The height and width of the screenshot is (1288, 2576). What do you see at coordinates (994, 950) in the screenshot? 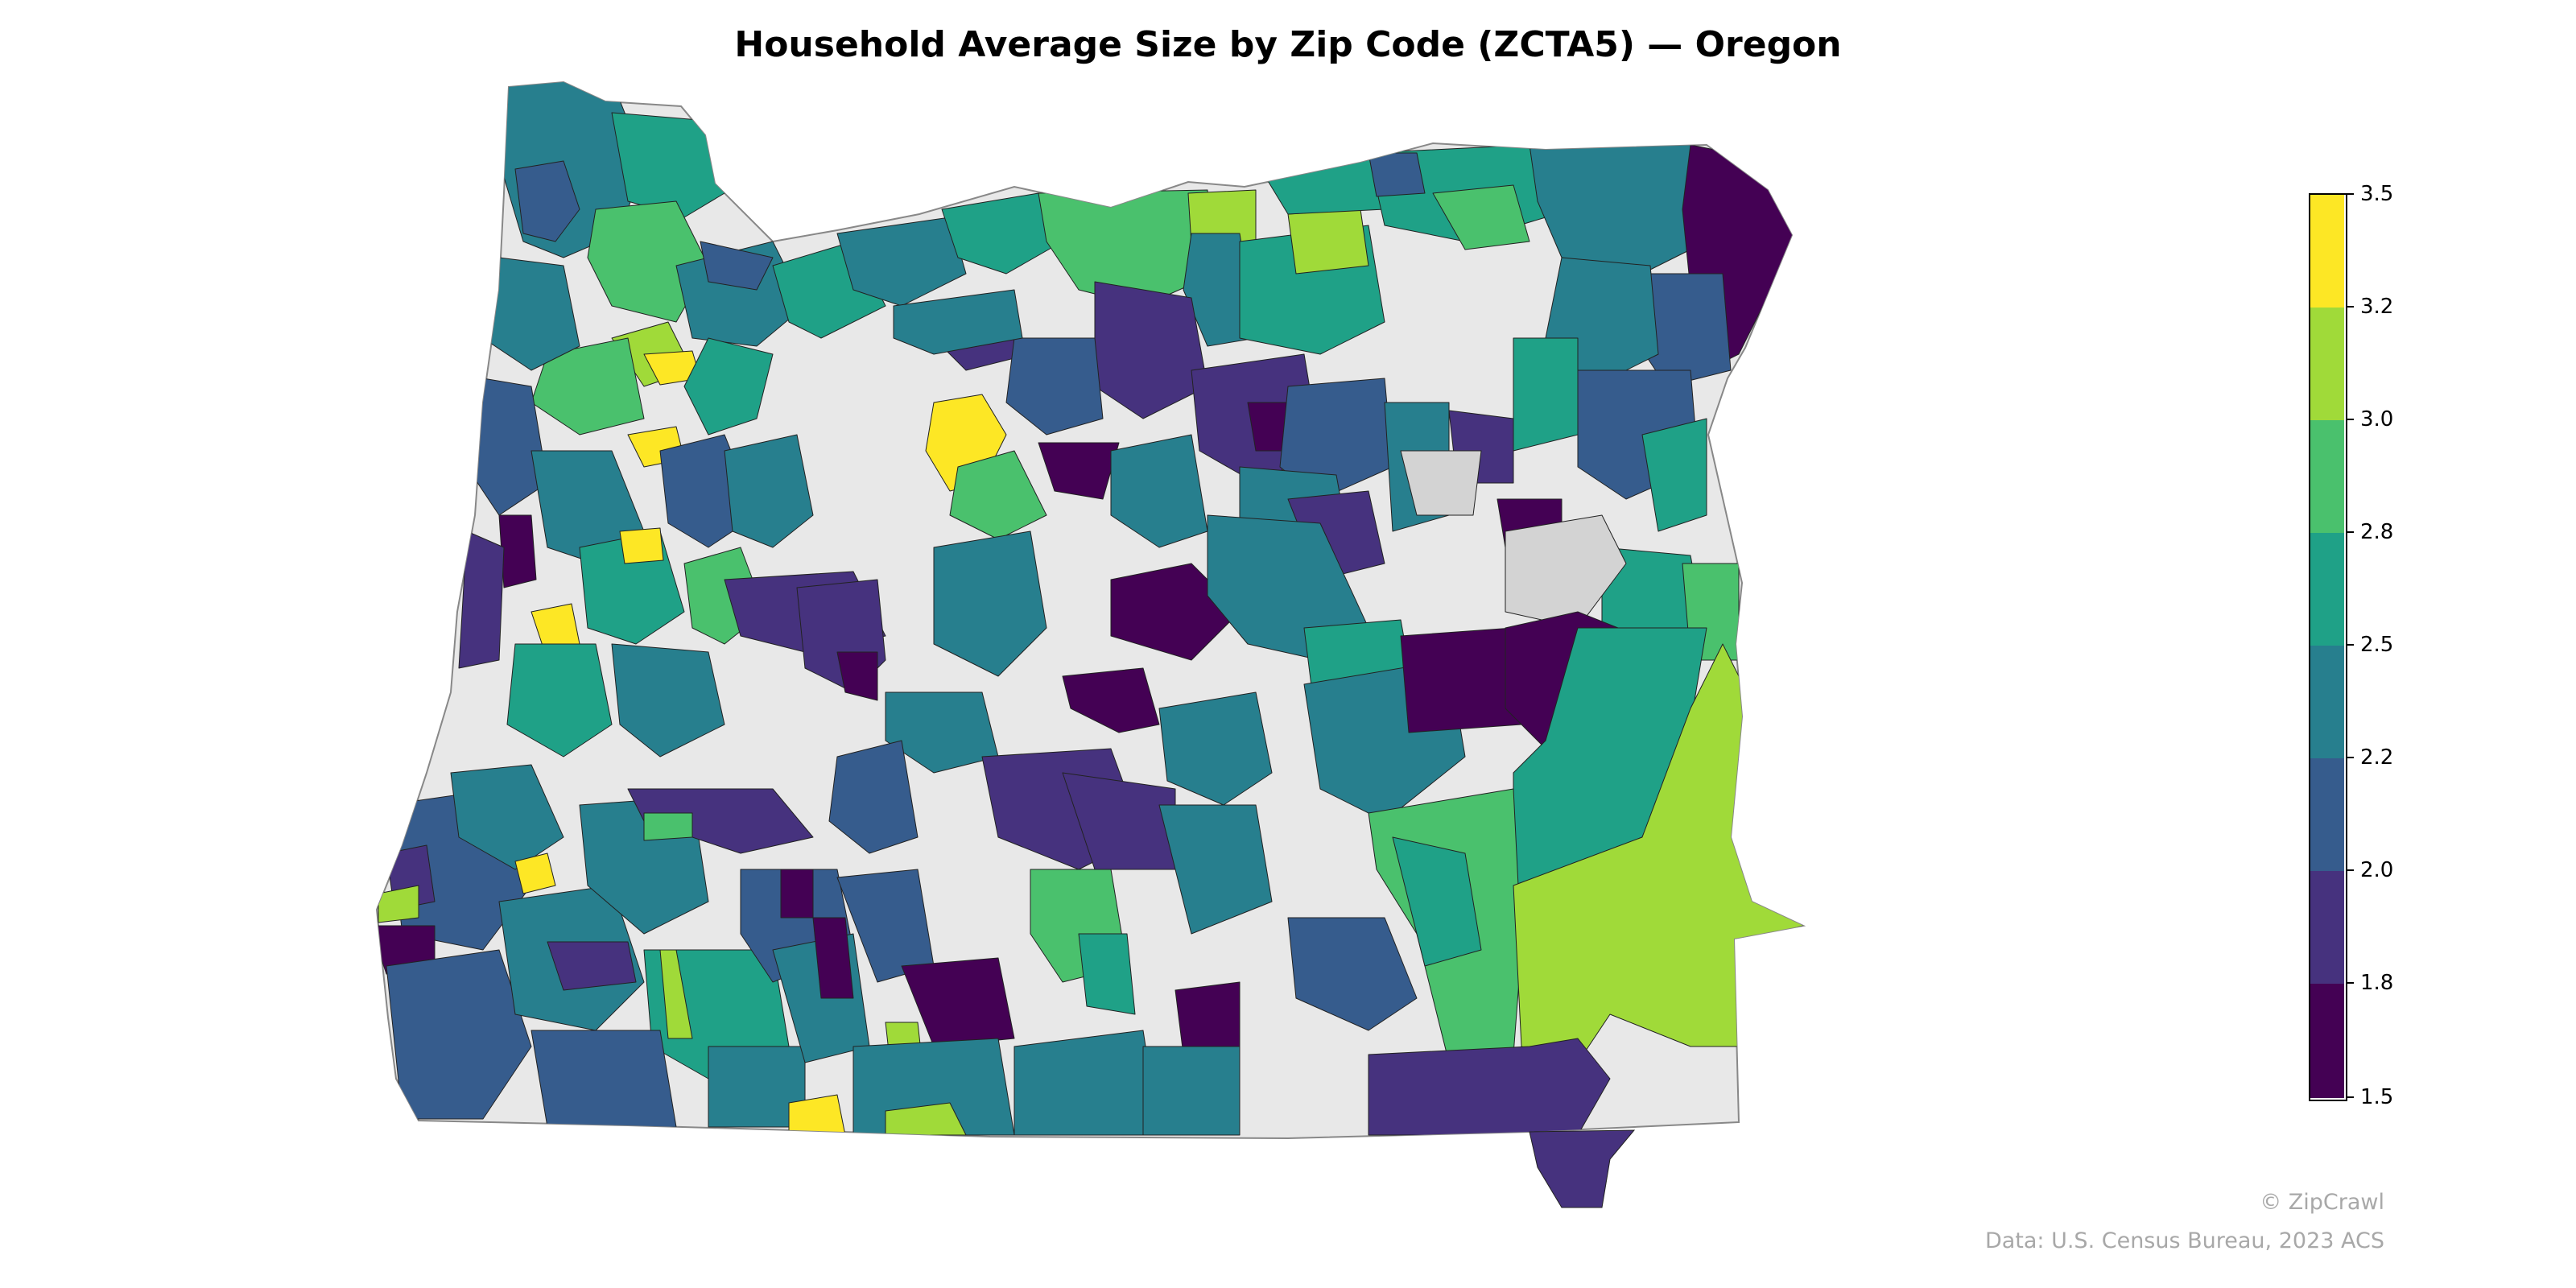
I see `zcta-region-southwest` at bounding box center [994, 950].